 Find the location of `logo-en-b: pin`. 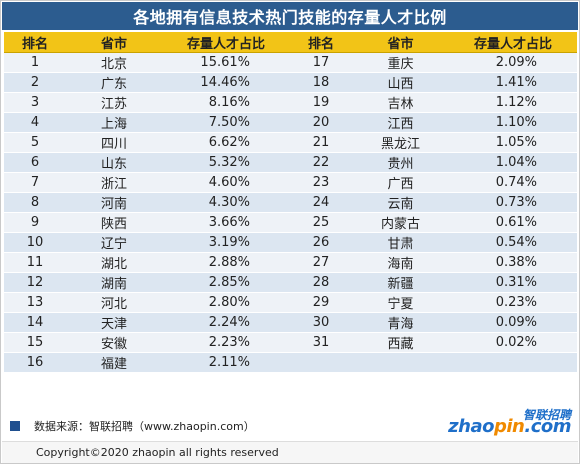

logo-en-b: pin is located at coordinates (509, 426).